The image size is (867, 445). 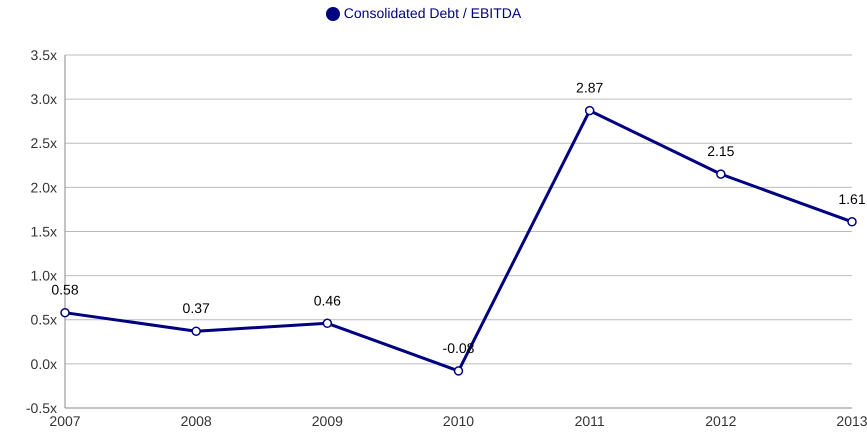 I want to click on y-tick-label: 1.5x, so click(x=43, y=231).